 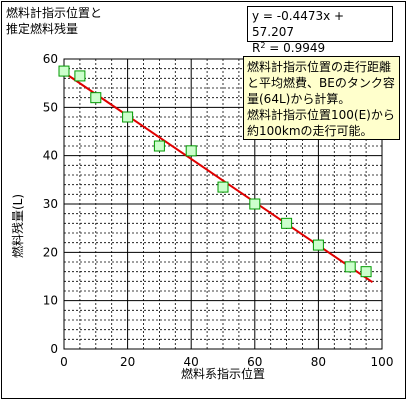 I want to click on x-tick-label: 40, so click(x=191, y=362).